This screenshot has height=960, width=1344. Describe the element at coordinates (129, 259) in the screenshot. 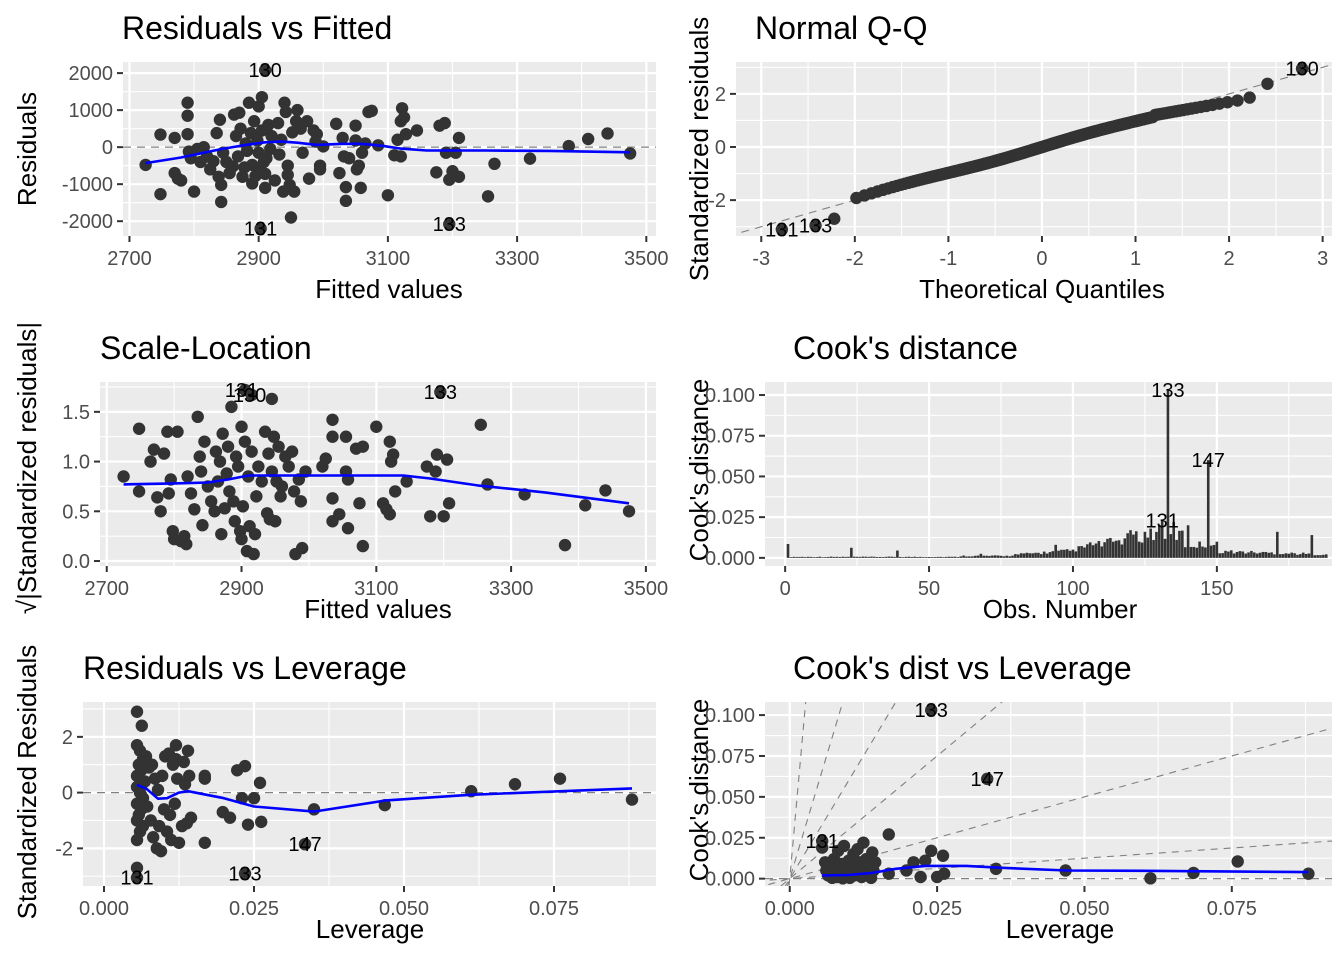

I see `x-tick-label: 2700` at that location.